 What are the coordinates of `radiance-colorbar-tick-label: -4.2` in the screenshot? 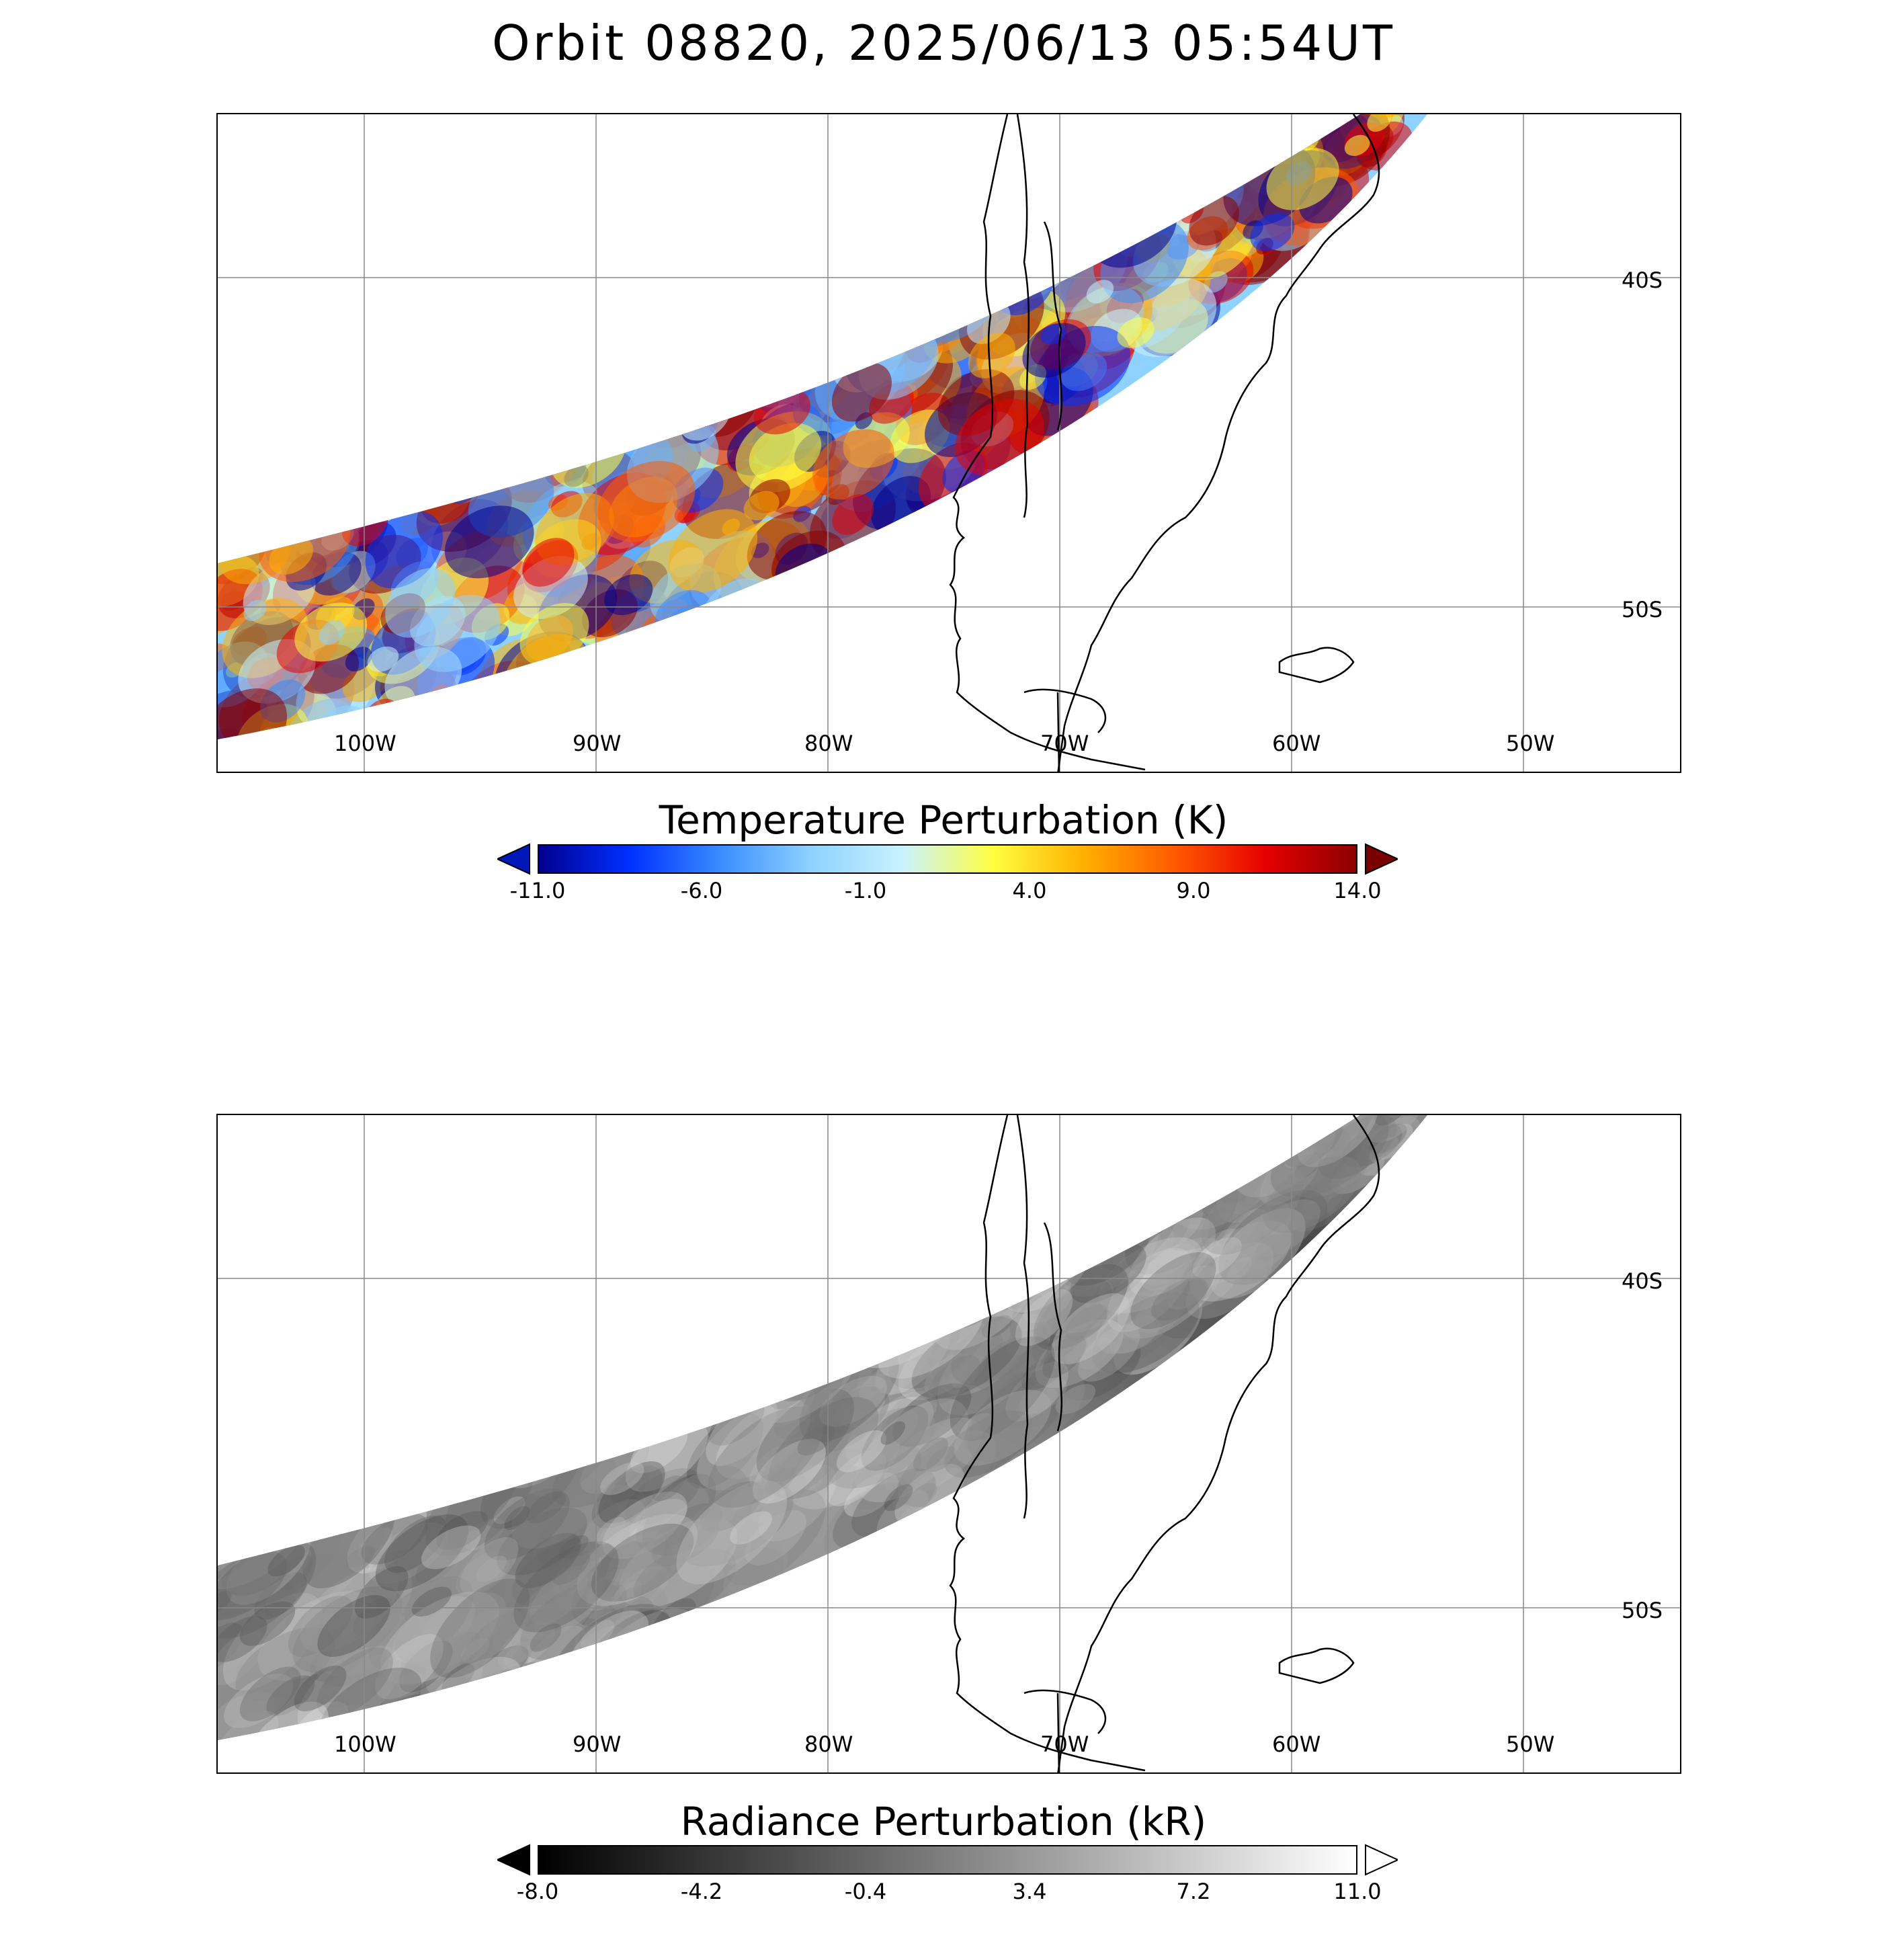 It's located at (701, 1892).